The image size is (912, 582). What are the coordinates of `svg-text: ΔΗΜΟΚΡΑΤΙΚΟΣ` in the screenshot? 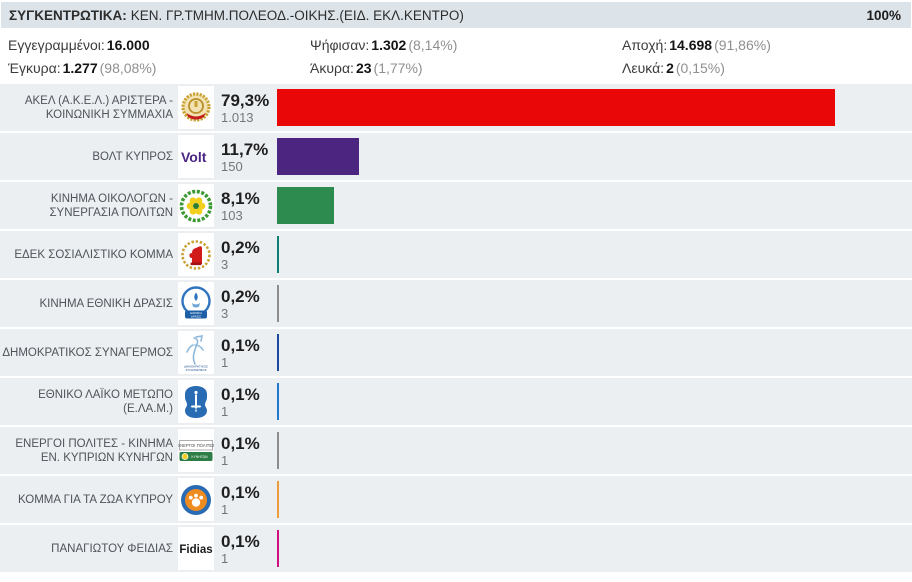 It's located at (196, 366).